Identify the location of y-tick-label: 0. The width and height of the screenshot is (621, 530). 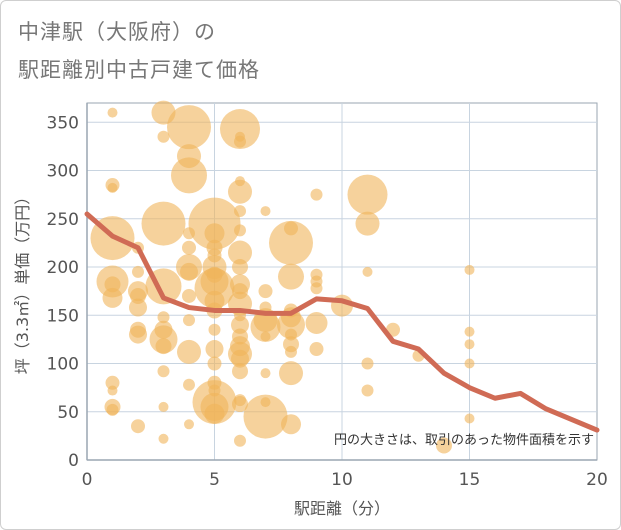
(73, 461).